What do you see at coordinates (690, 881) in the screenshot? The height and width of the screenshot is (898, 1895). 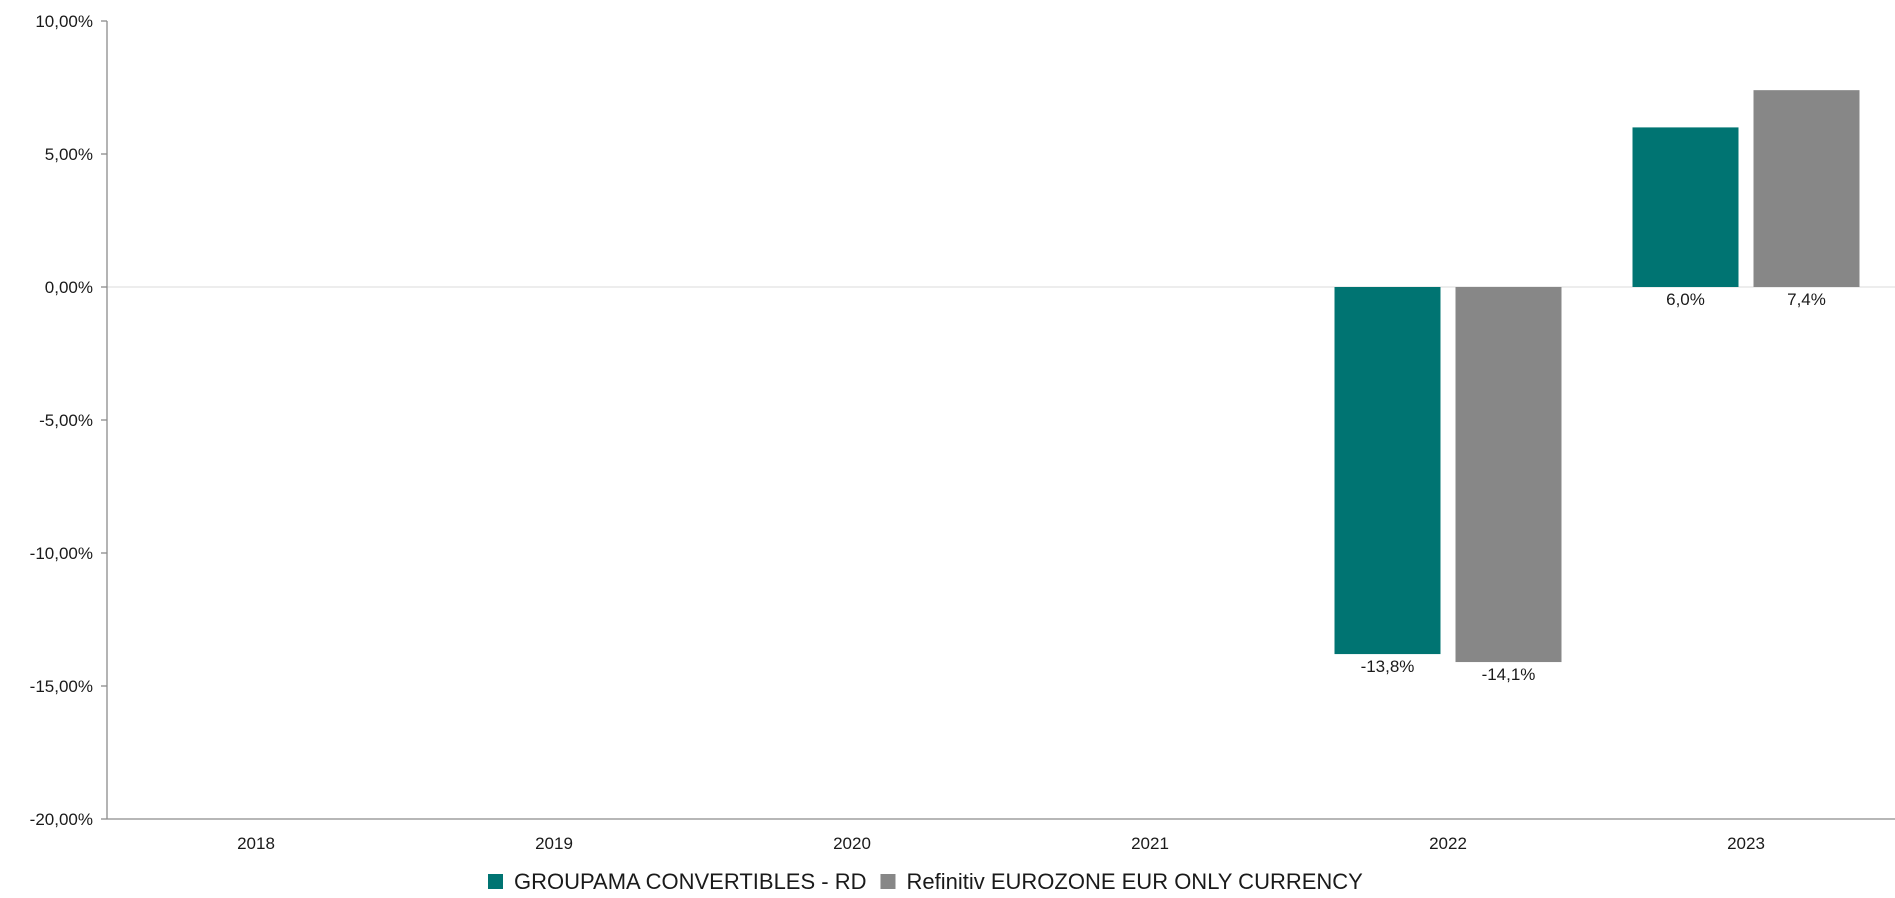 I see `legend-label: GROUPAMA CONVERTIBLES - RD` at bounding box center [690, 881].